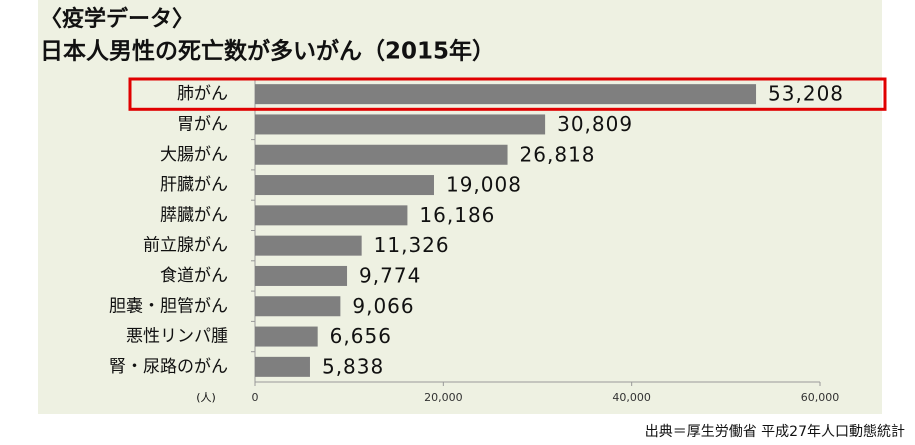 The height and width of the screenshot is (445, 915). What do you see at coordinates (255, 397) in the screenshot?
I see `x-tick-label: 0` at bounding box center [255, 397].